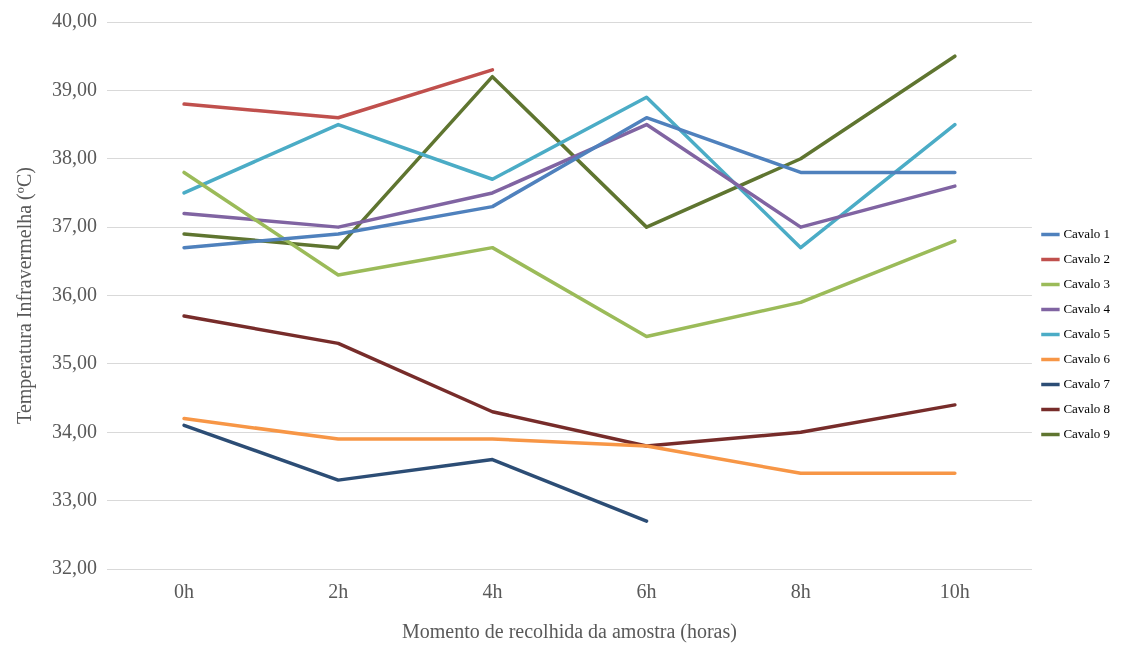 This screenshot has width=1140, height=659. What do you see at coordinates (1087, 433) in the screenshot?
I see `legend-label: Cavalo 9` at bounding box center [1087, 433].